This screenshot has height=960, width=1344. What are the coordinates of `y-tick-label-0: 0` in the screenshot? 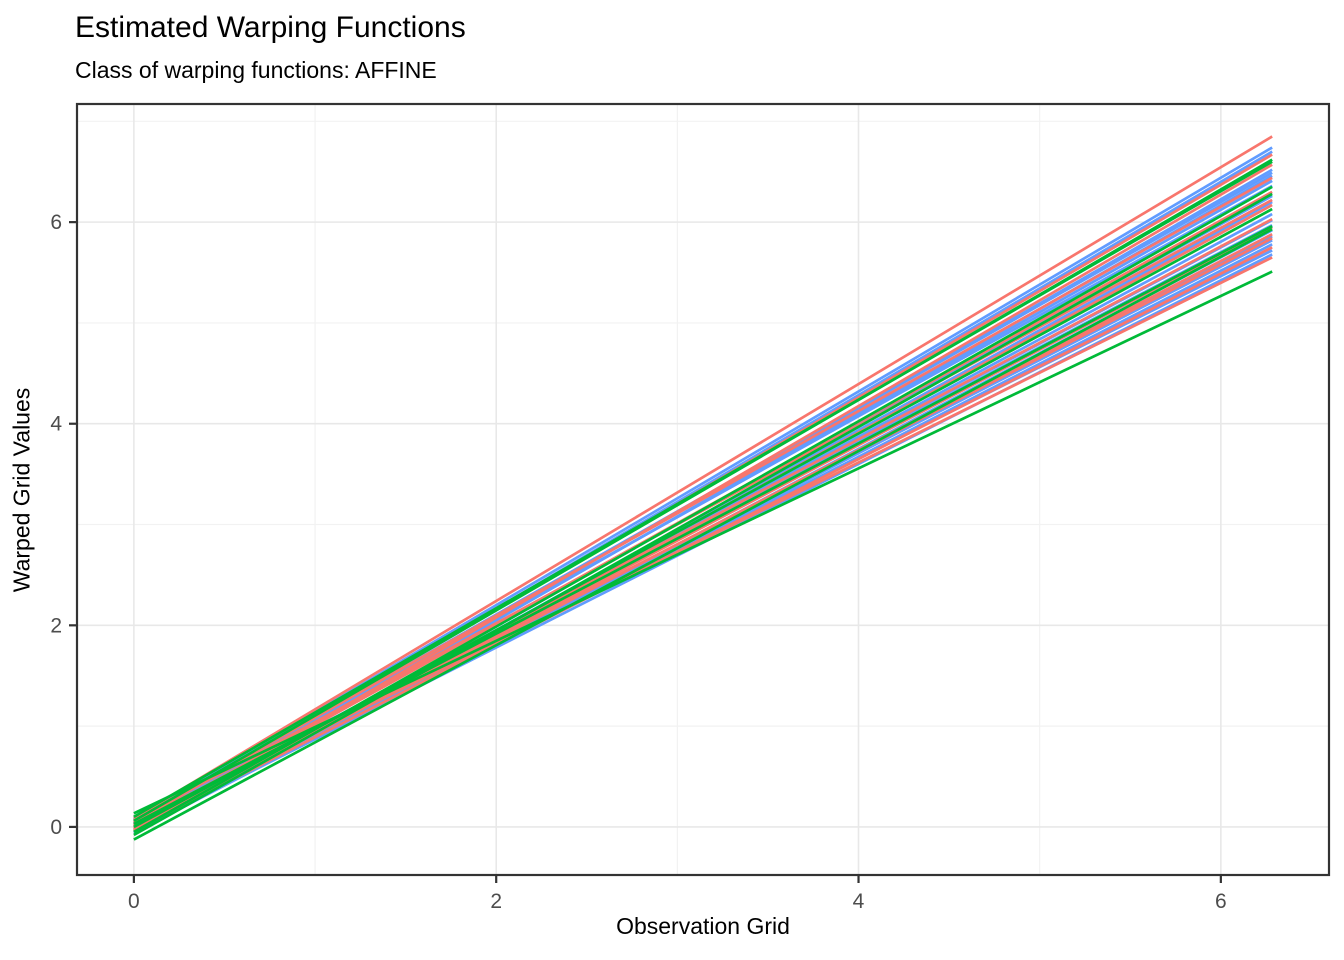 It's located at (56, 827).